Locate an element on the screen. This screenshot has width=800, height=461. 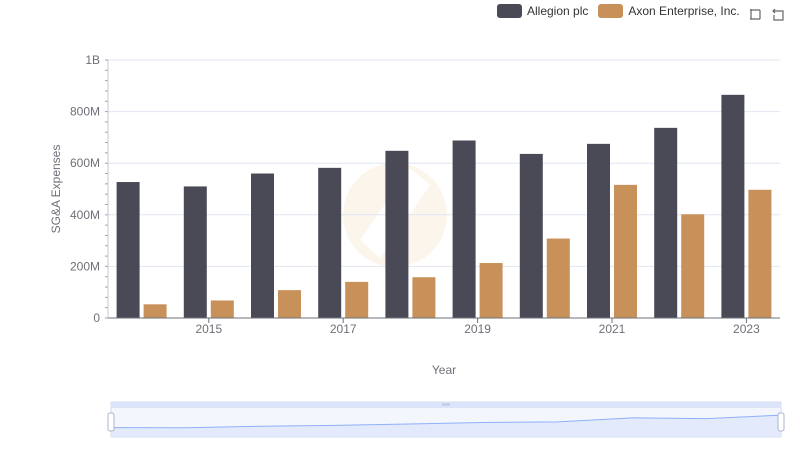
y-axis-title: SG&A Expenses is located at coordinates (56, 189).